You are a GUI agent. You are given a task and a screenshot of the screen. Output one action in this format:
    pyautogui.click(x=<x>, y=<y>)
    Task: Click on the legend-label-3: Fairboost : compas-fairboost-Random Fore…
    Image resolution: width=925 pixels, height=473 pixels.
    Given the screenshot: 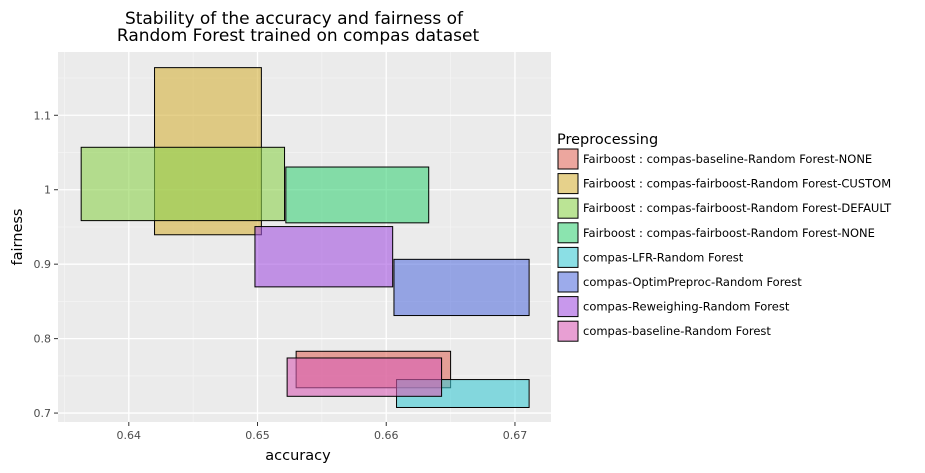 What is the action you would take?
    pyautogui.click(x=729, y=233)
    